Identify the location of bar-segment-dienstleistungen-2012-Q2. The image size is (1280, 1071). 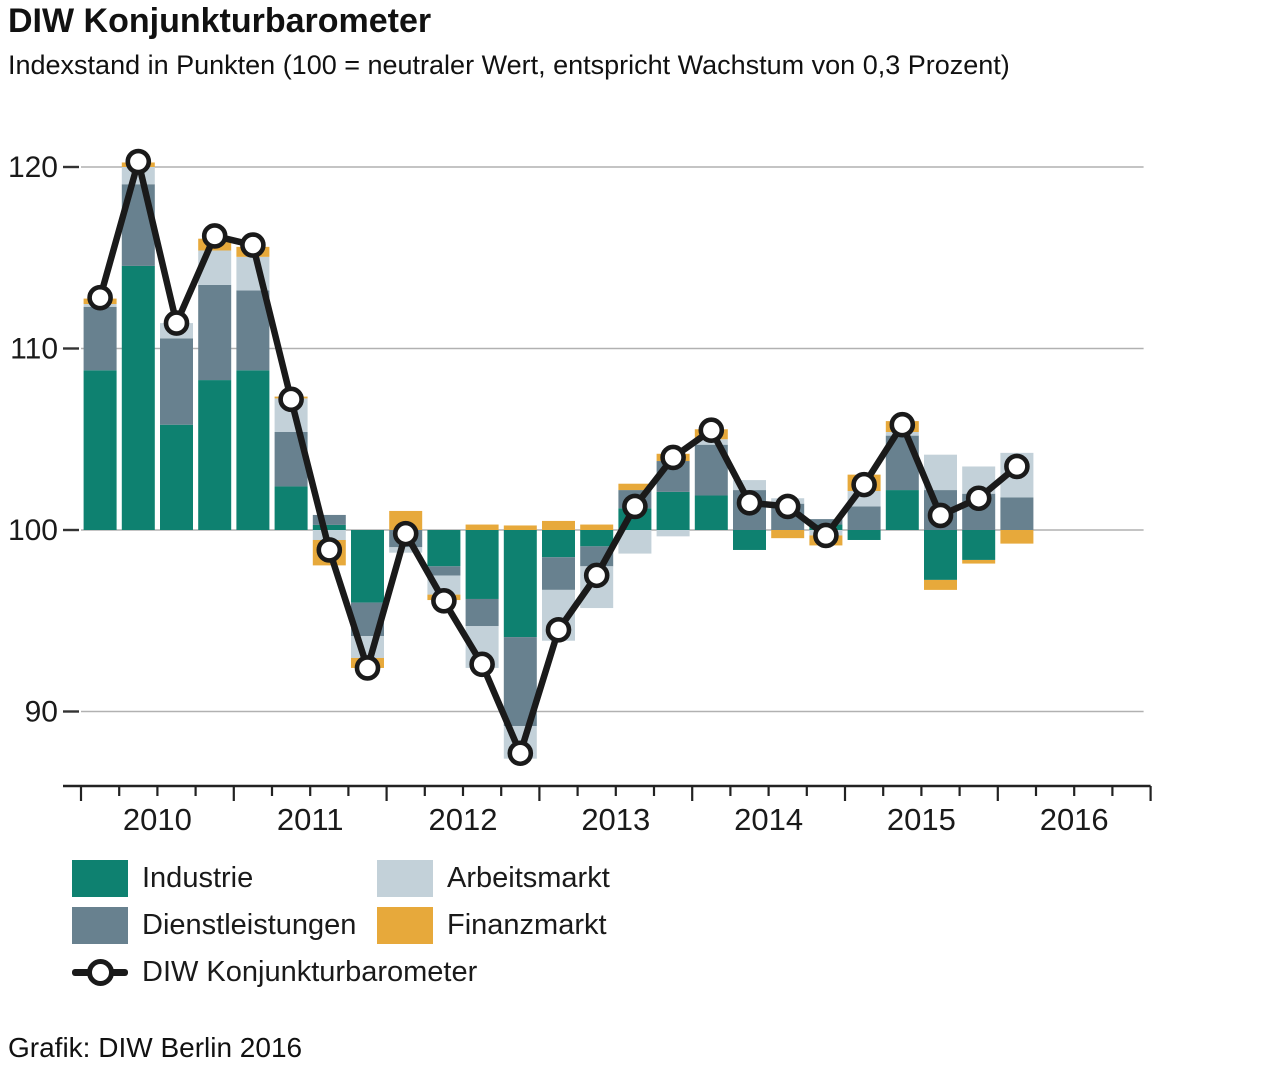
(444, 571).